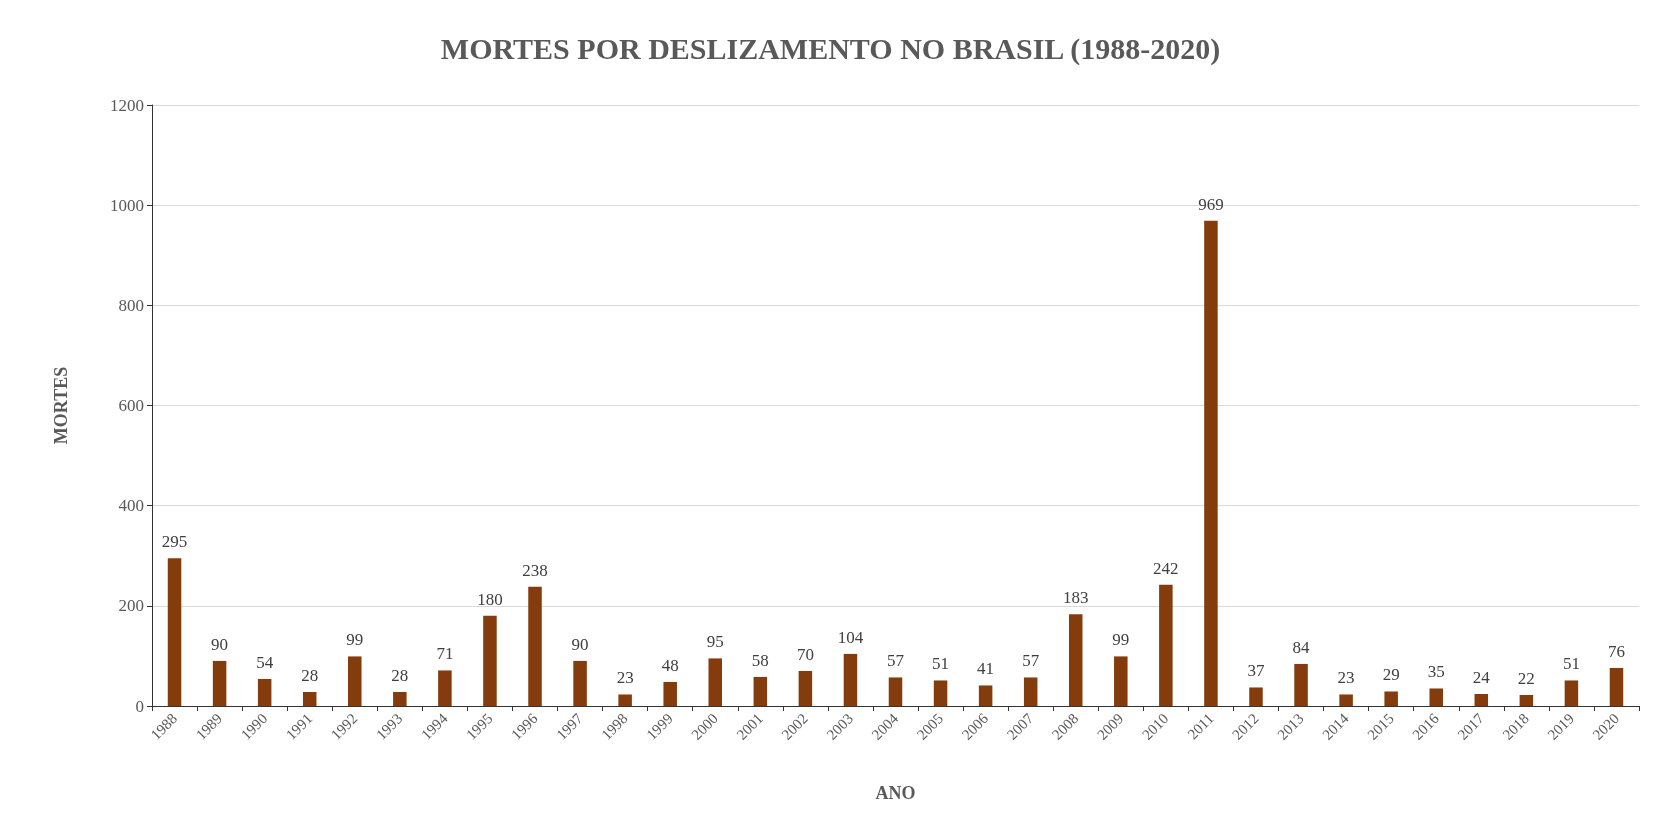  I want to click on data-label: 242, so click(1166, 568).